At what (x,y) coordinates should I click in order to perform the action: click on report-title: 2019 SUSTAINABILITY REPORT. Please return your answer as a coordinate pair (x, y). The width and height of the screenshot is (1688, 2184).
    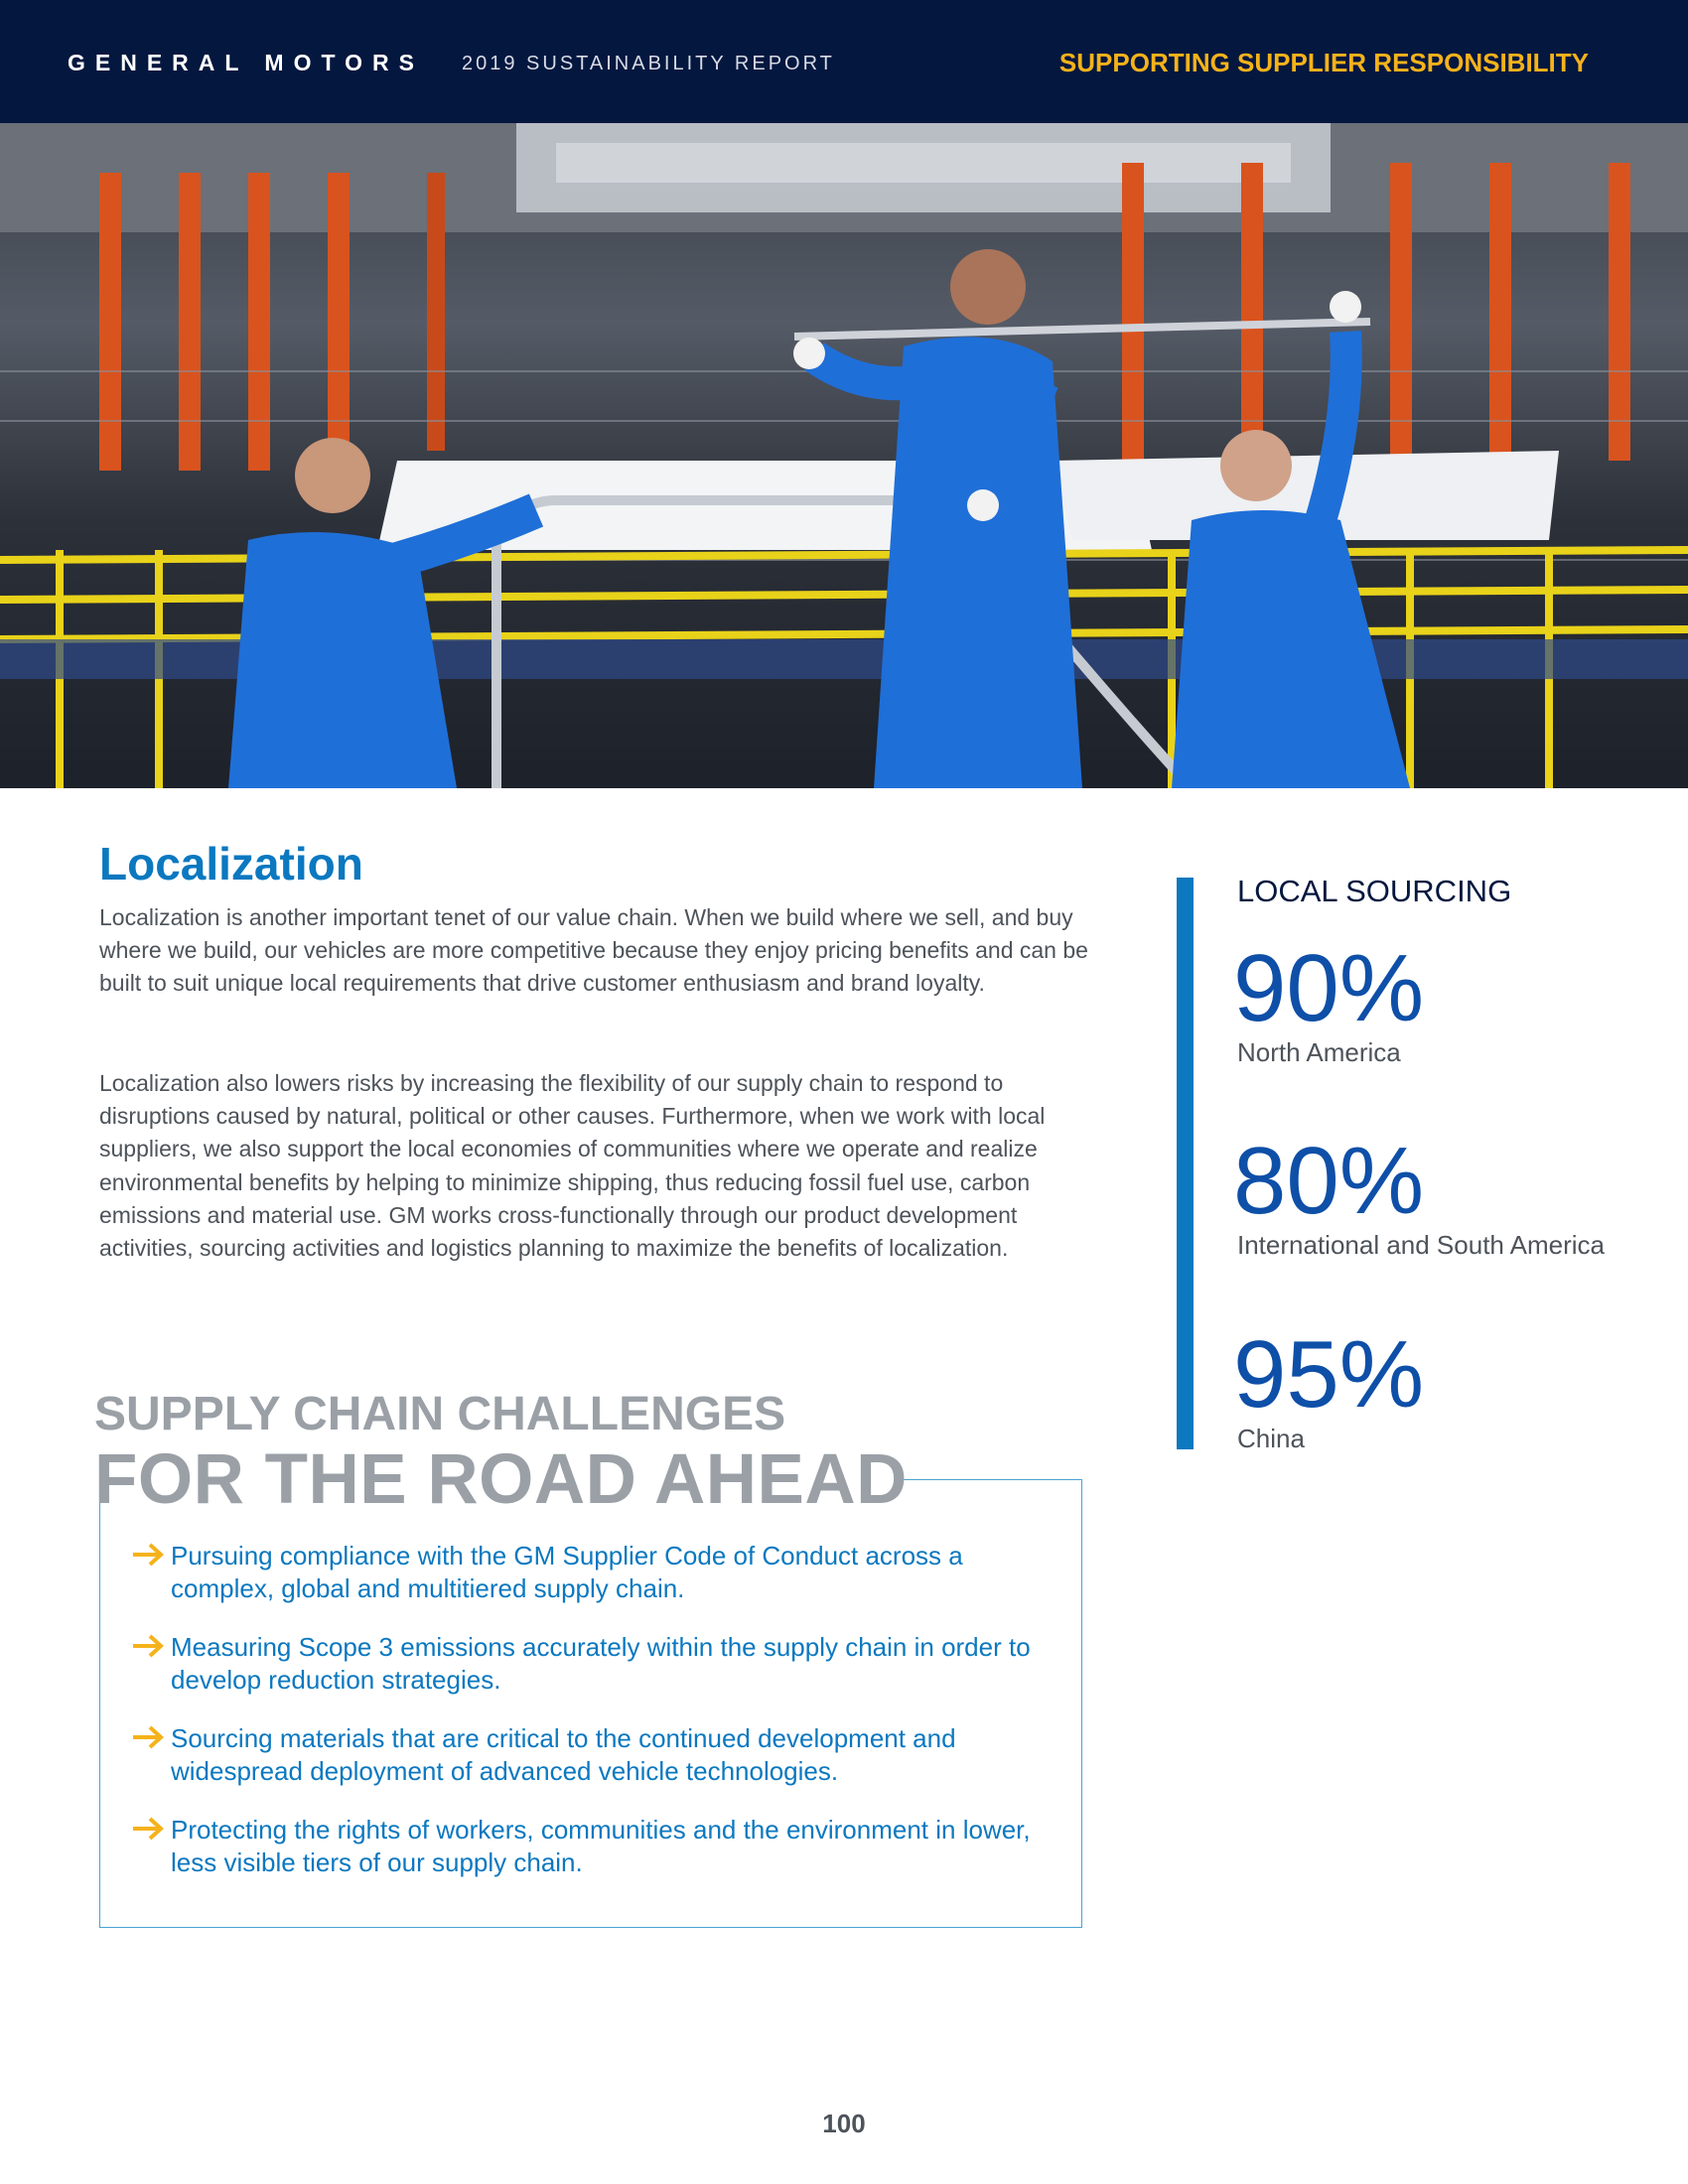
    Looking at the image, I should click on (648, 63).